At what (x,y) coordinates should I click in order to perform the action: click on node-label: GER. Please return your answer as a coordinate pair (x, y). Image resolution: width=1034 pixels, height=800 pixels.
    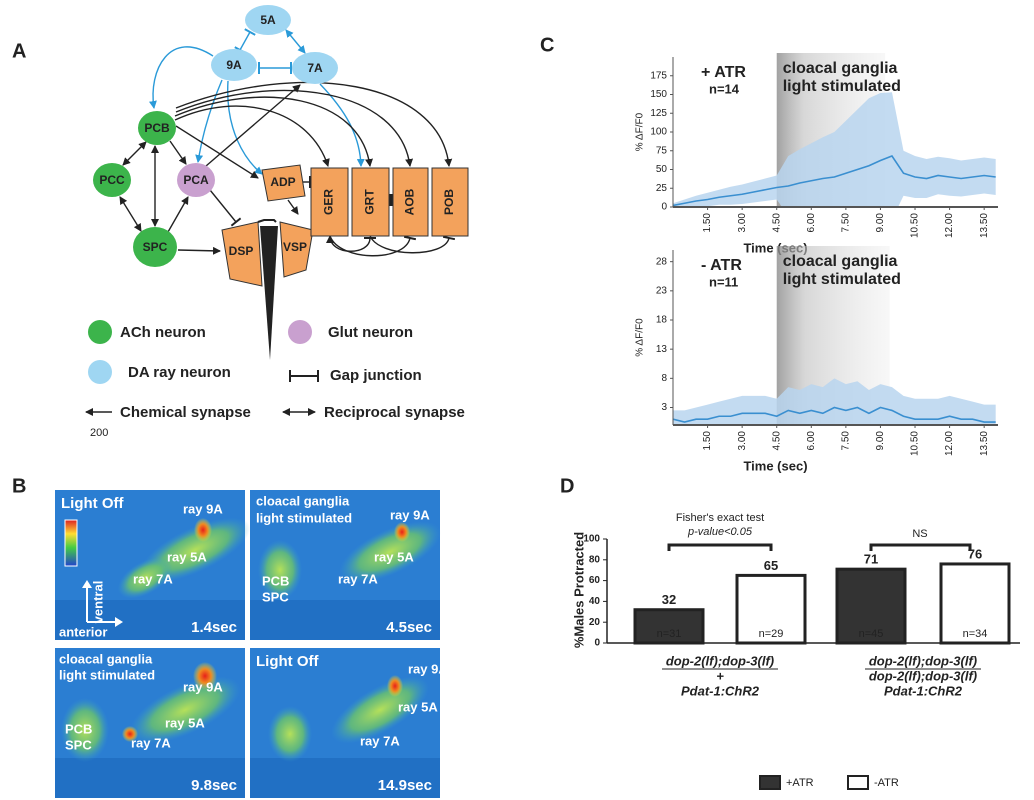
    Looking at the image, I should click on (329, 202).